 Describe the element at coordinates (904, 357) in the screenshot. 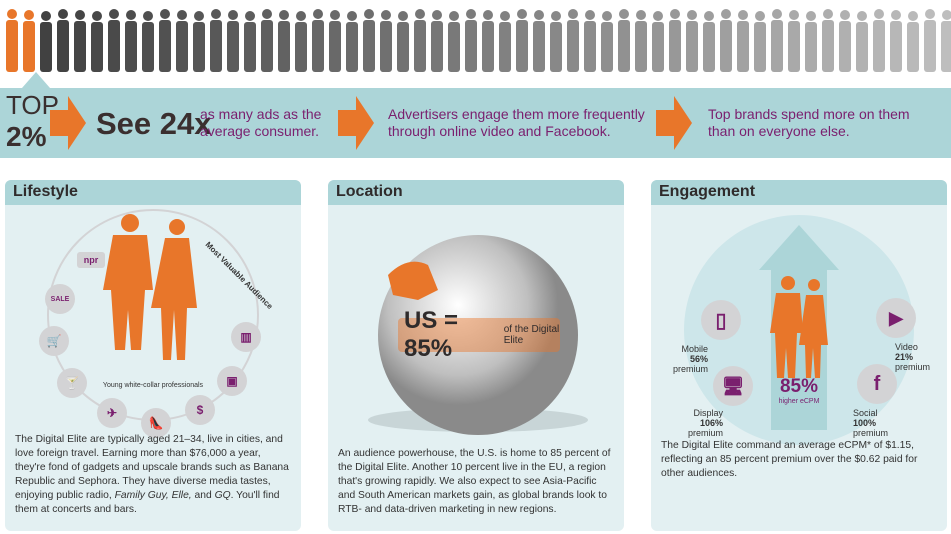

I see `video-value: 21%` at that location.